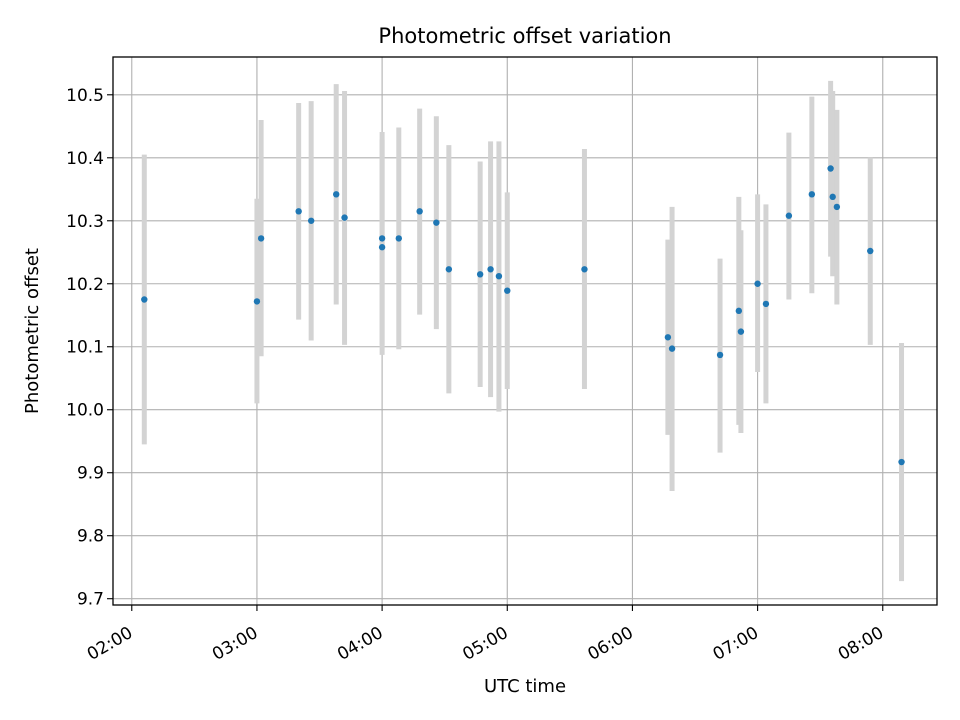  What do you see at coordinates (32, 331) in the screenshot?
I see `y-axis-title: Photometric offset` at bounding box center [32, 331].